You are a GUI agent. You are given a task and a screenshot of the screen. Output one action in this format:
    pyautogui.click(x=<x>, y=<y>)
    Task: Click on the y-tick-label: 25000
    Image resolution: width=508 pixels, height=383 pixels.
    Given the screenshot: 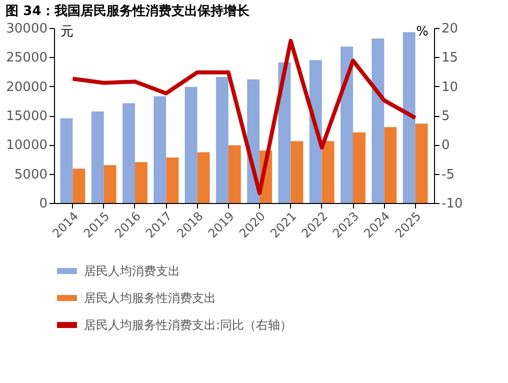 What is the action you would take?
    pyautogui.click(x=27, y=58)
    